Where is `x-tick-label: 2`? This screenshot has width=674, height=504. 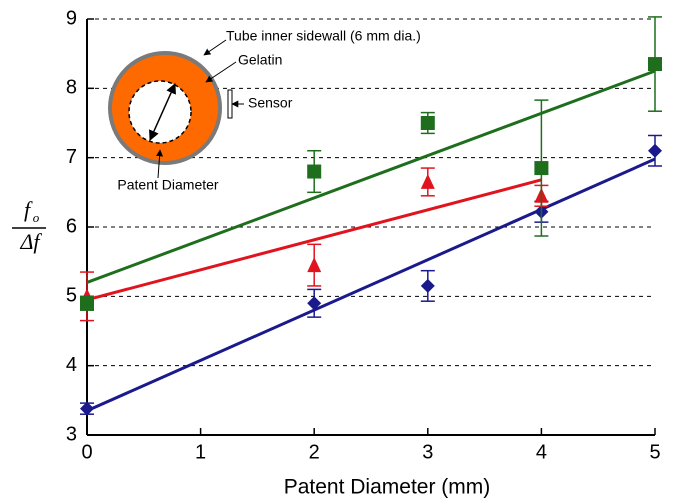 x-tick-label: 2 is located at coordinates (314, 452).